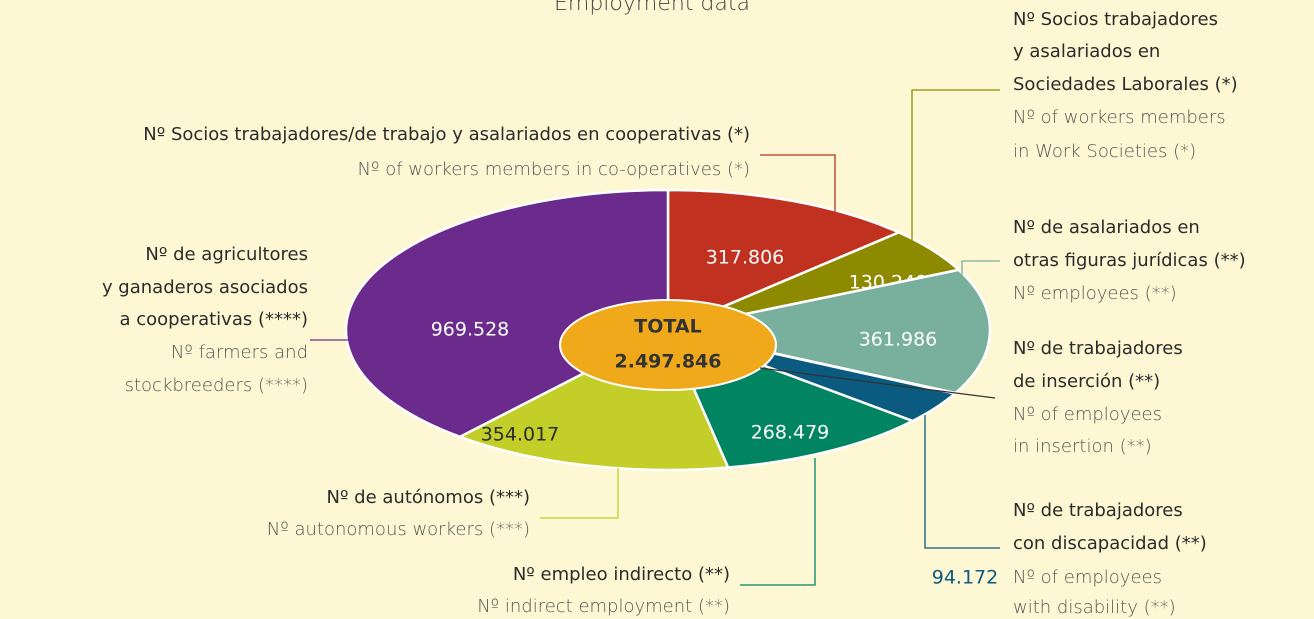  What do you see at coordinates (652, 8) in the screenshot?
I see `chart-title: Employment data` at bounding box center [652, 8].